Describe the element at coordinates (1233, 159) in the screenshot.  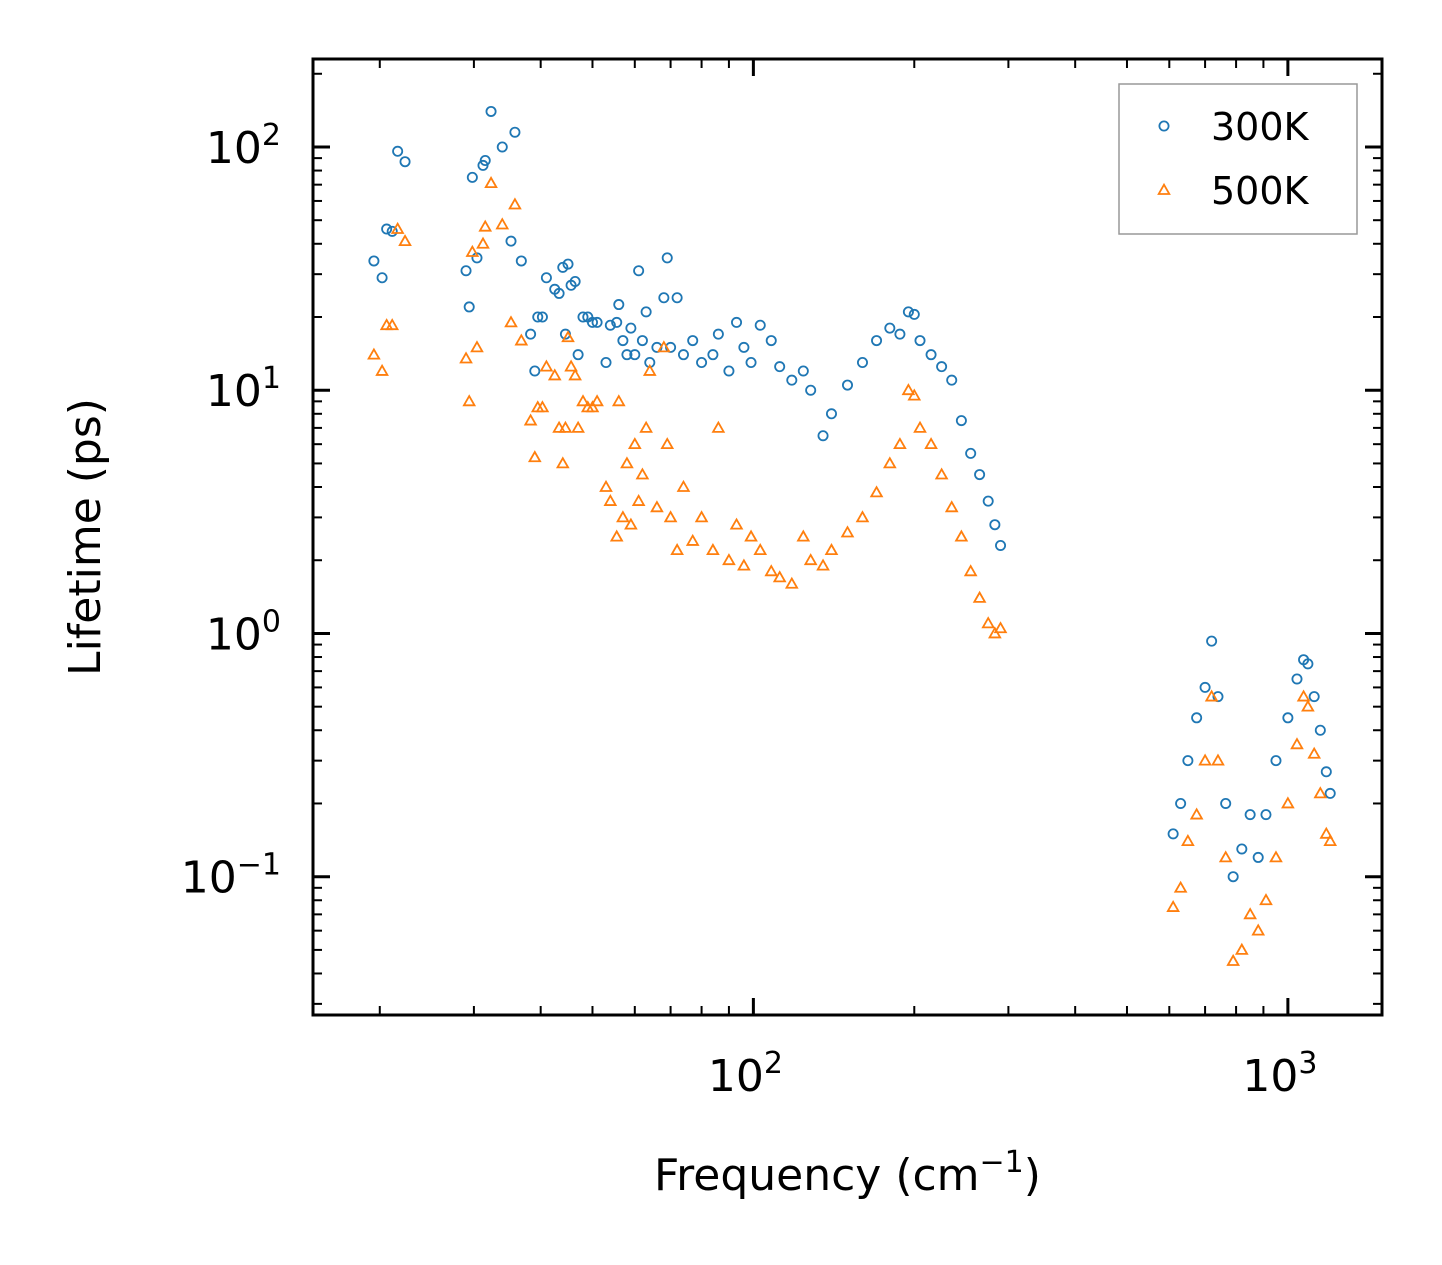
I see `legend-entries: 300K 500K` at that location.